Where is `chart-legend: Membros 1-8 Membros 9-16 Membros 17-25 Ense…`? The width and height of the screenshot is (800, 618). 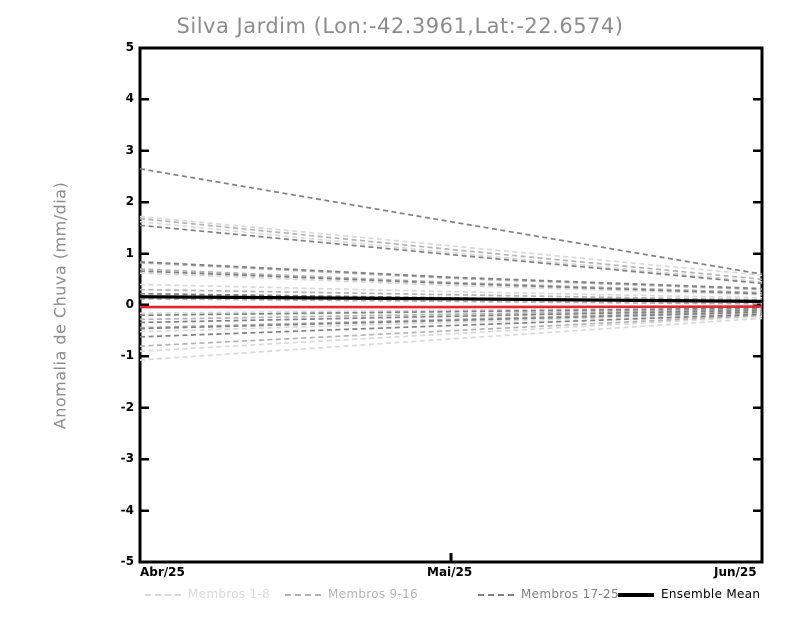 chart-legend: Membros 1-8 Membros 9-16 Membros 17-25 Ense… is located at coordinates (400, 595).